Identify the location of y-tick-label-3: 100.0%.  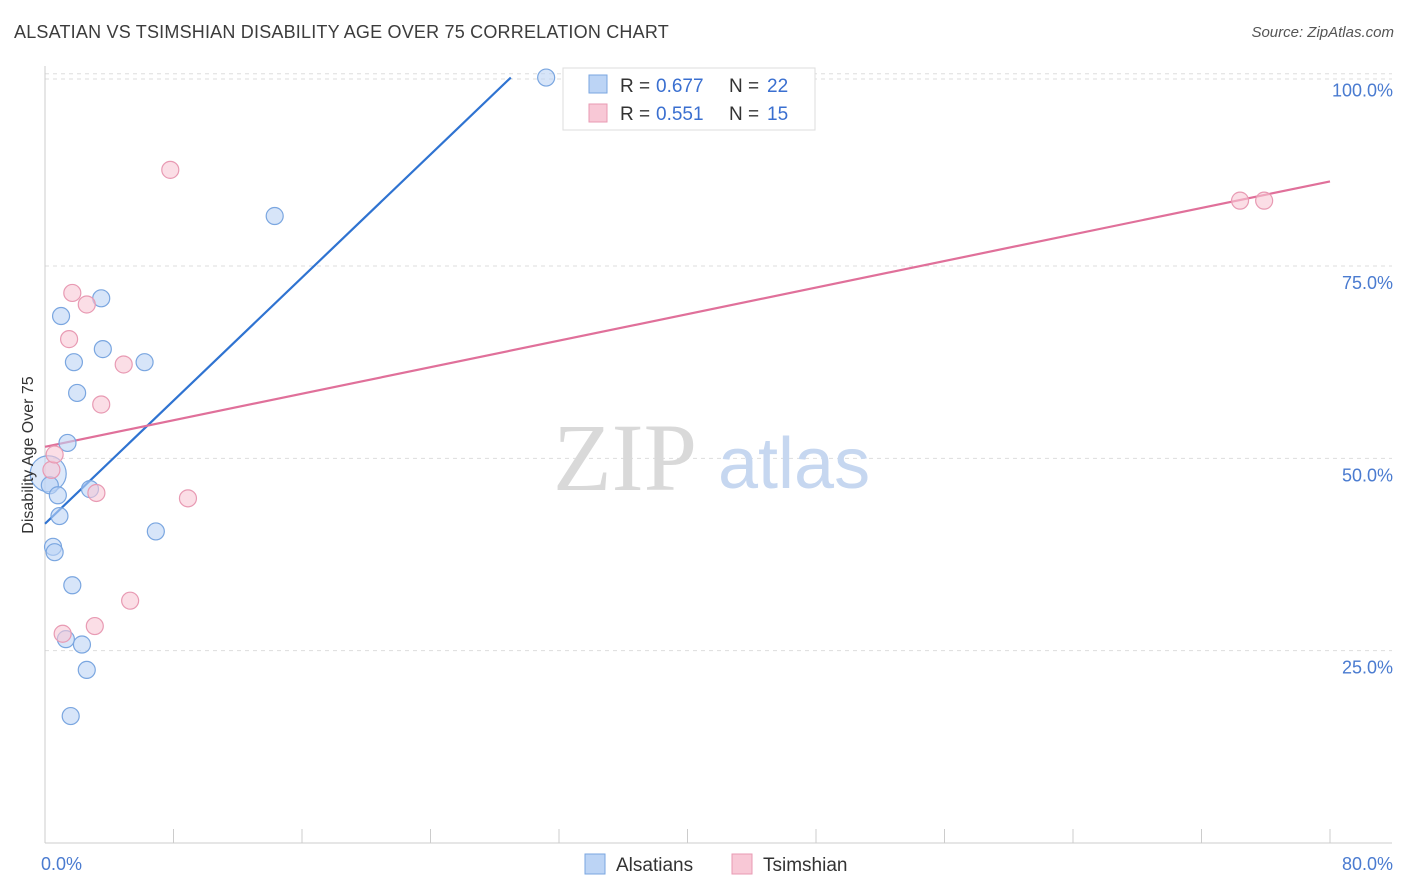
(1362, 91).